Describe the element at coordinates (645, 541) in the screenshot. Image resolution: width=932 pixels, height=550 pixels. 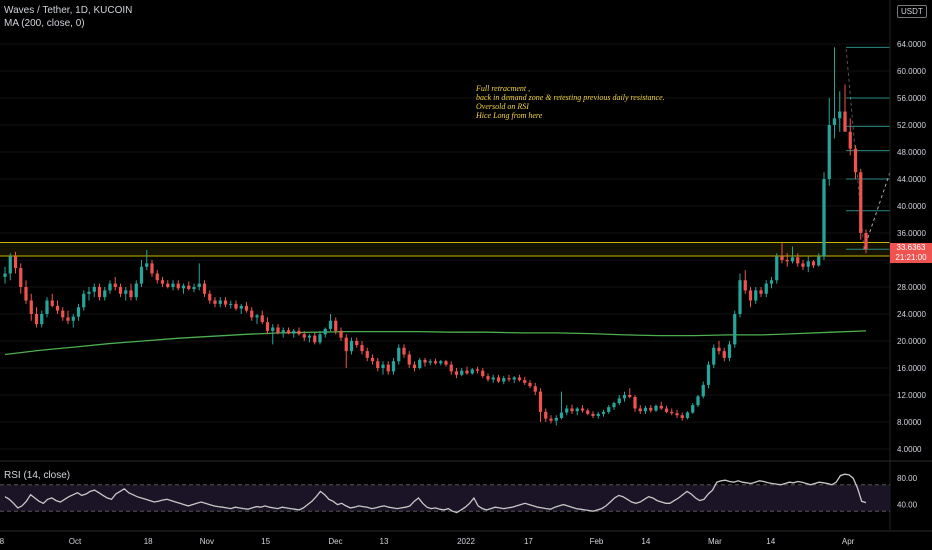
I see `time-tick-label: 14` at that location.